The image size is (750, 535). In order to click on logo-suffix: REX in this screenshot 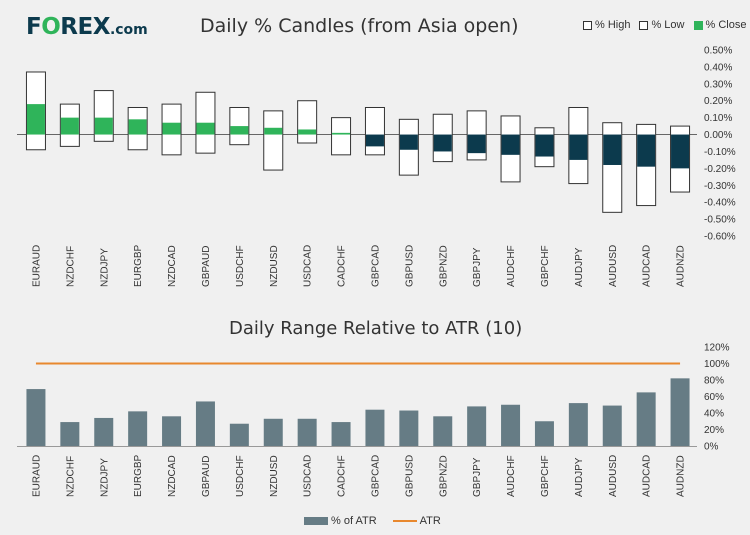, I will do `click(85, 27)`.